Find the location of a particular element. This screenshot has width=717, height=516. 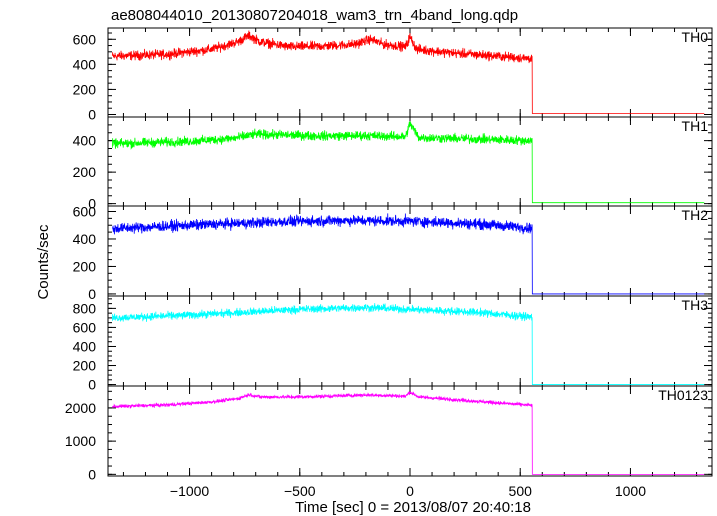

series-th0123-line is located at coordinates (408, 432).